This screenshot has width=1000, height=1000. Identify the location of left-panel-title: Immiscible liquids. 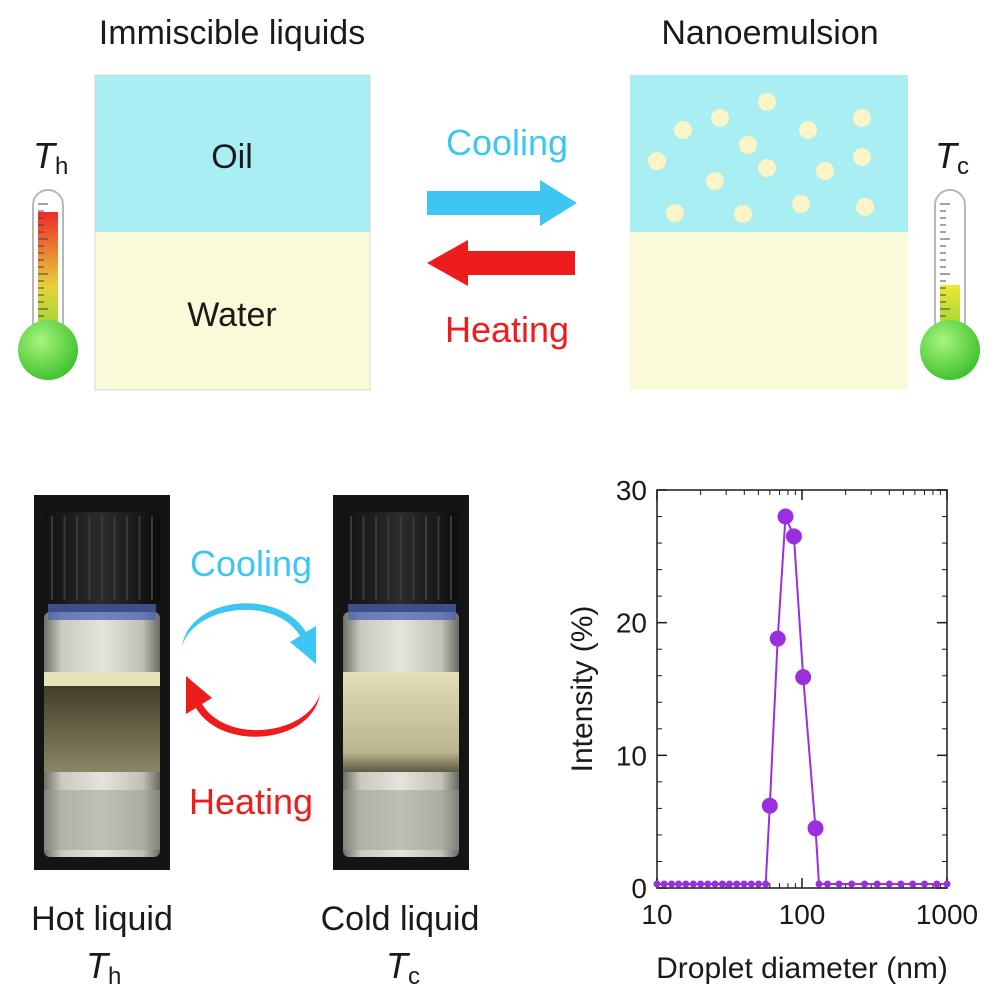
(232, 33).